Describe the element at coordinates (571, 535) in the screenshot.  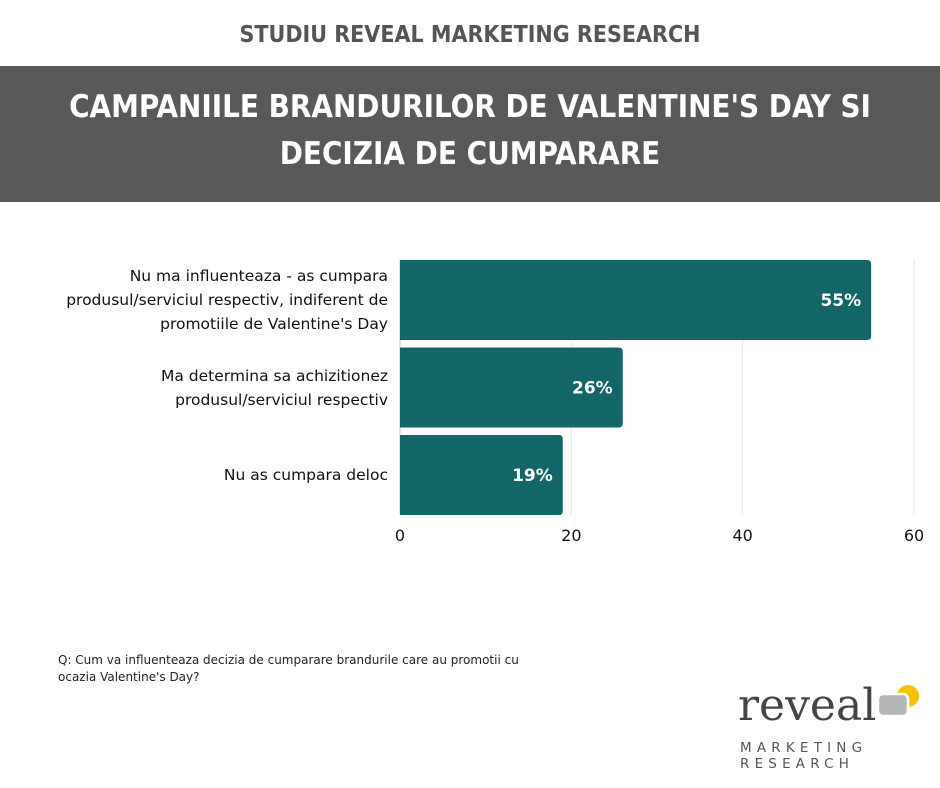
I see `tick-label: 20` at that location.